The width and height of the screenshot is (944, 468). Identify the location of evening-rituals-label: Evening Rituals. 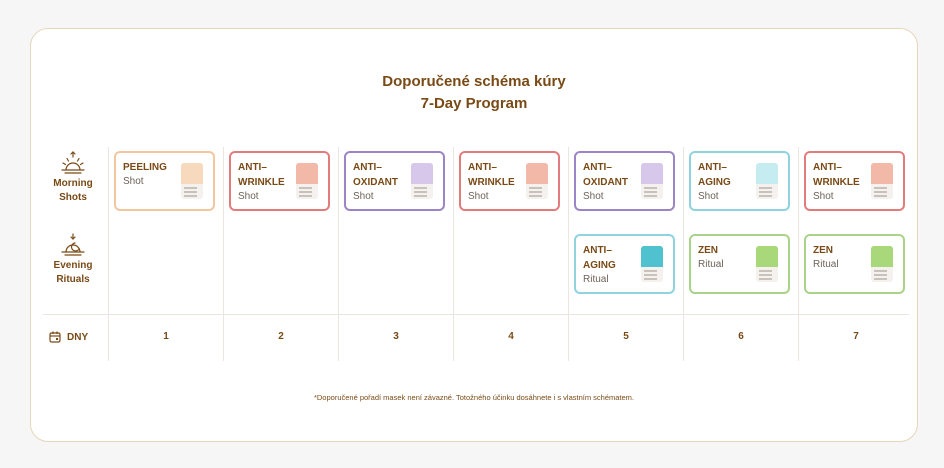
(73, 260).